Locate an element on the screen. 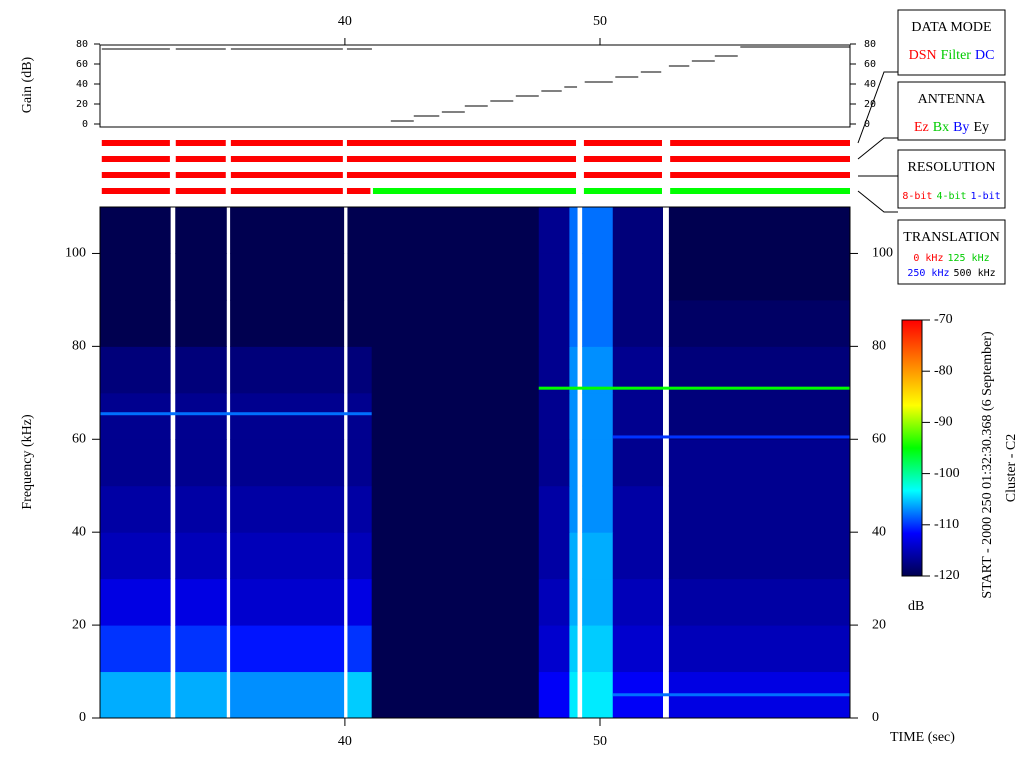 The width and height of the screenshot is (1024, 768). legend-item: 4-bit is located at coordinates (951, 196).